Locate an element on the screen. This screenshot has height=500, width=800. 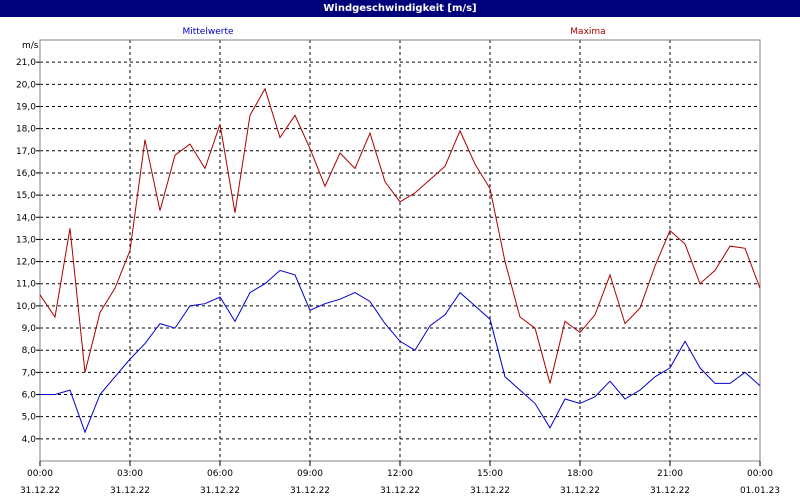
y-axis-label: m/s is located at coordinates (30, 46).